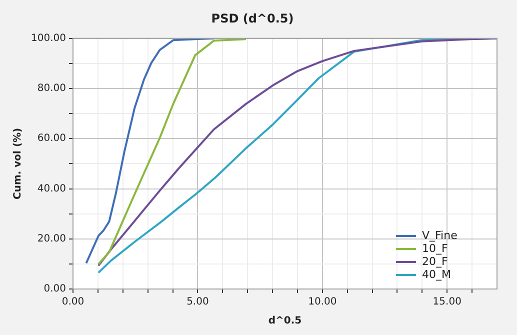 The width and height of the screenshot is (517, 335). Describe the element at coordinates (51, 188) in the screenshot. I see `y-tick-label: 40.00` at that location.